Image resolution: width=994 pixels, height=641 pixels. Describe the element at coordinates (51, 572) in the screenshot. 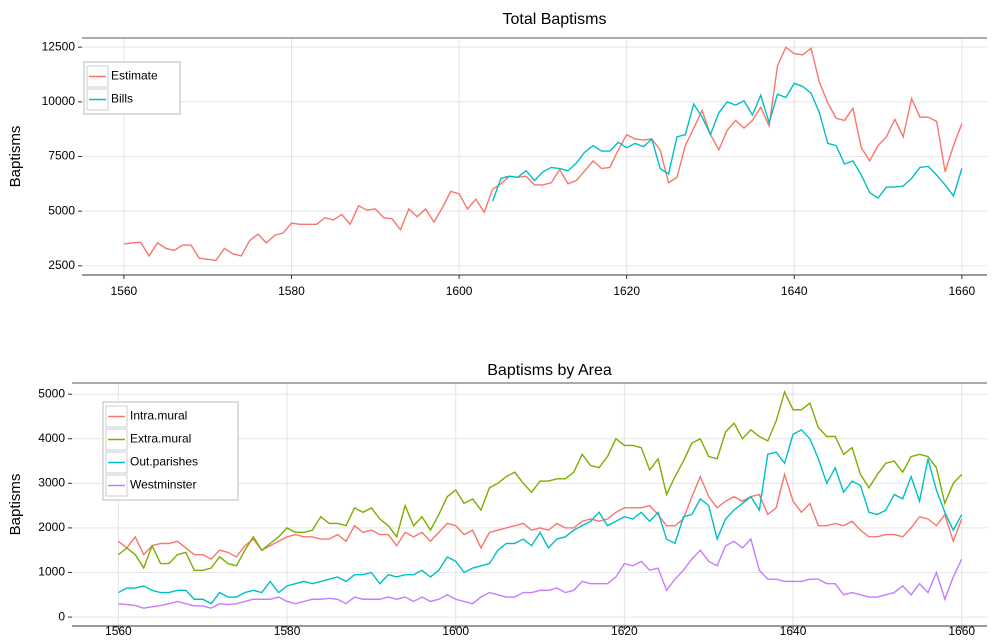

I see `y-tick-label: 1000` at that location.